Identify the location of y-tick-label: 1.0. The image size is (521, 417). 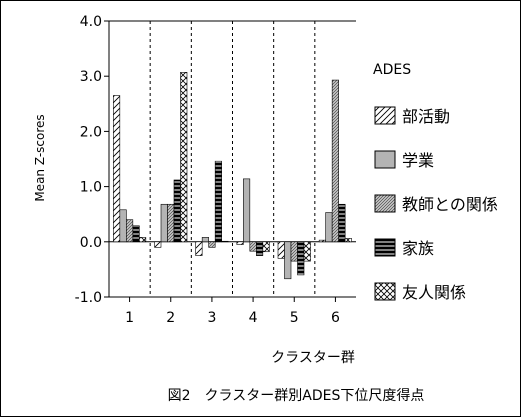
(91, 188).